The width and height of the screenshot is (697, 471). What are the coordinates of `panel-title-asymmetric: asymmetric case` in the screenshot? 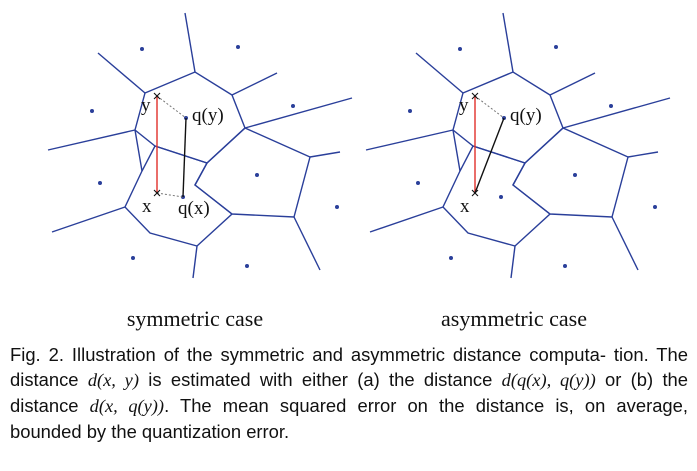 It's located at (514, 318).